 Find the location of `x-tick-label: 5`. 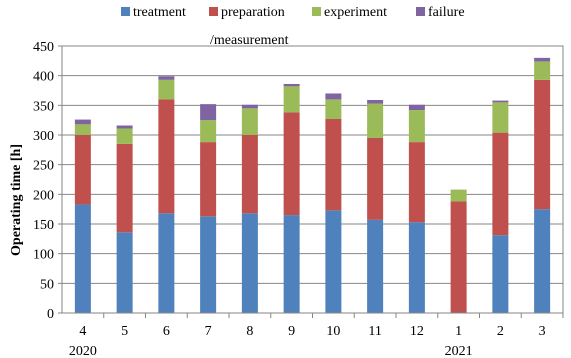

x-tick-label: 5 is located at coordinates (124, 331).